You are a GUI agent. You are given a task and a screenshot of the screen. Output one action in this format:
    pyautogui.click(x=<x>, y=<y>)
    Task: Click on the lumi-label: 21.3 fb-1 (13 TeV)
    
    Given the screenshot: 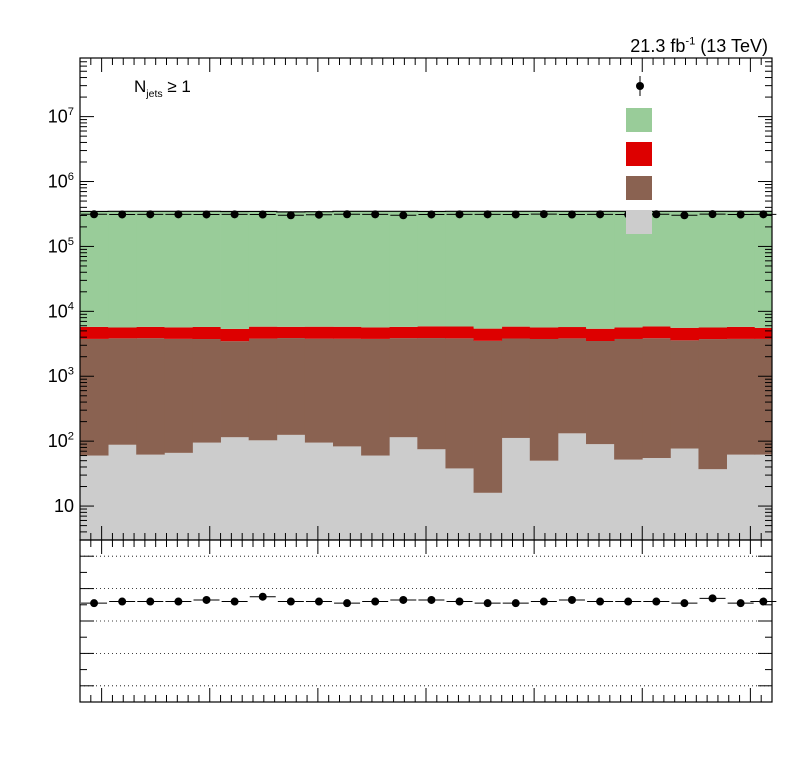 What is the action you would take?
    pyautogui.click(x=699, y=45)
    